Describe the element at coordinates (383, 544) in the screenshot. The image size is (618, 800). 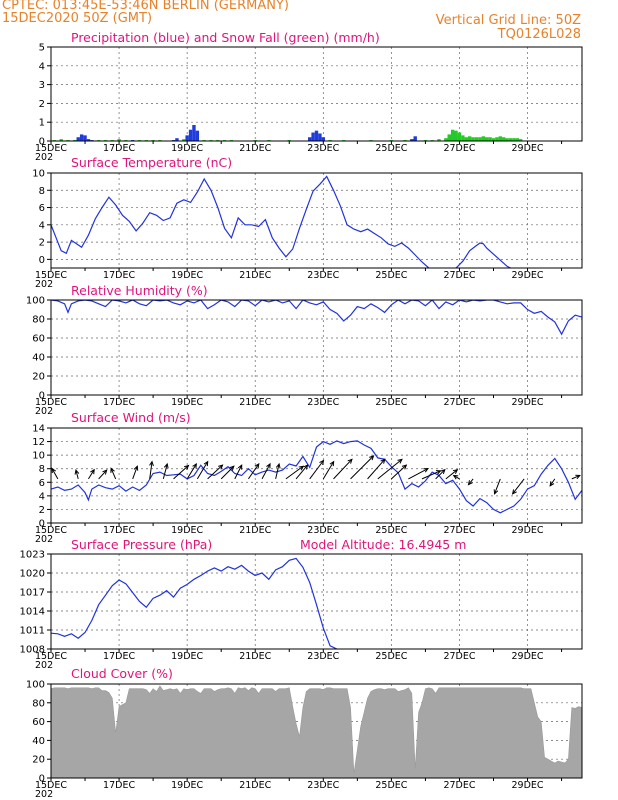
I see `model-altitude-label: Model Altitude: 16.4945 m` at that location.